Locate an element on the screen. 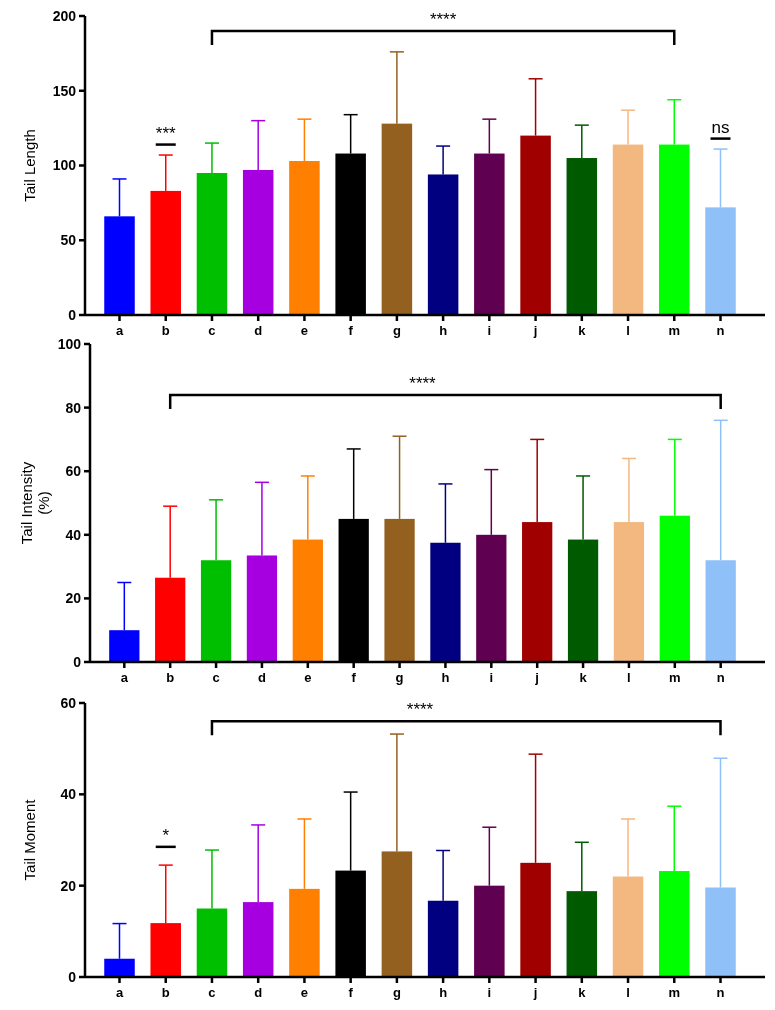 This screenshot has height=1010, width=775. annotation: *** is located at coordinates (166, 133).